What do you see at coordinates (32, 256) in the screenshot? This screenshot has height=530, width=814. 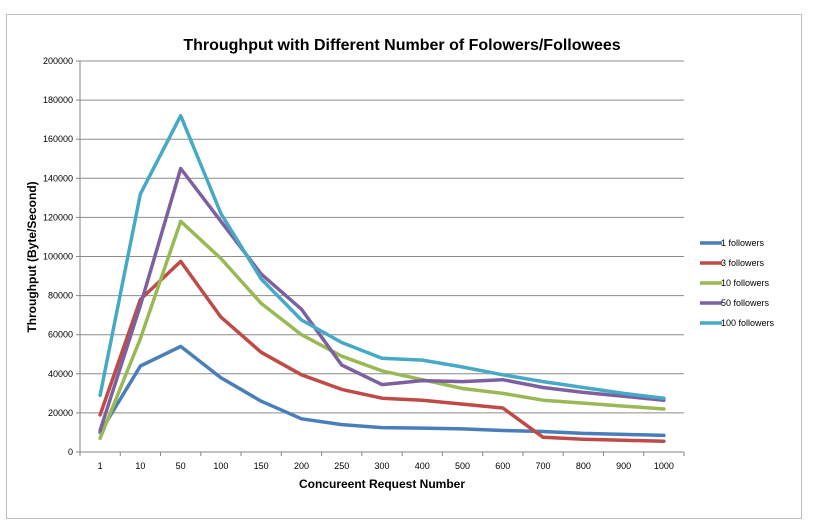 I see `y-axis-title: Throughput (Byte/Second)` at bounding box center [32, 256].